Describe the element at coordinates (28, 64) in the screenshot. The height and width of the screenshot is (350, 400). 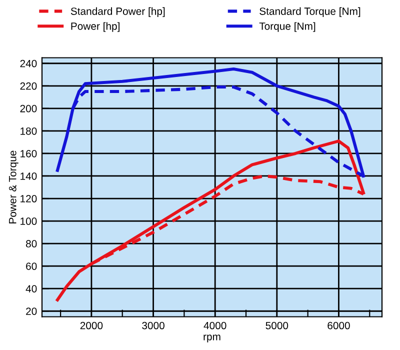
I see `y-tick-label: 240` at that location.